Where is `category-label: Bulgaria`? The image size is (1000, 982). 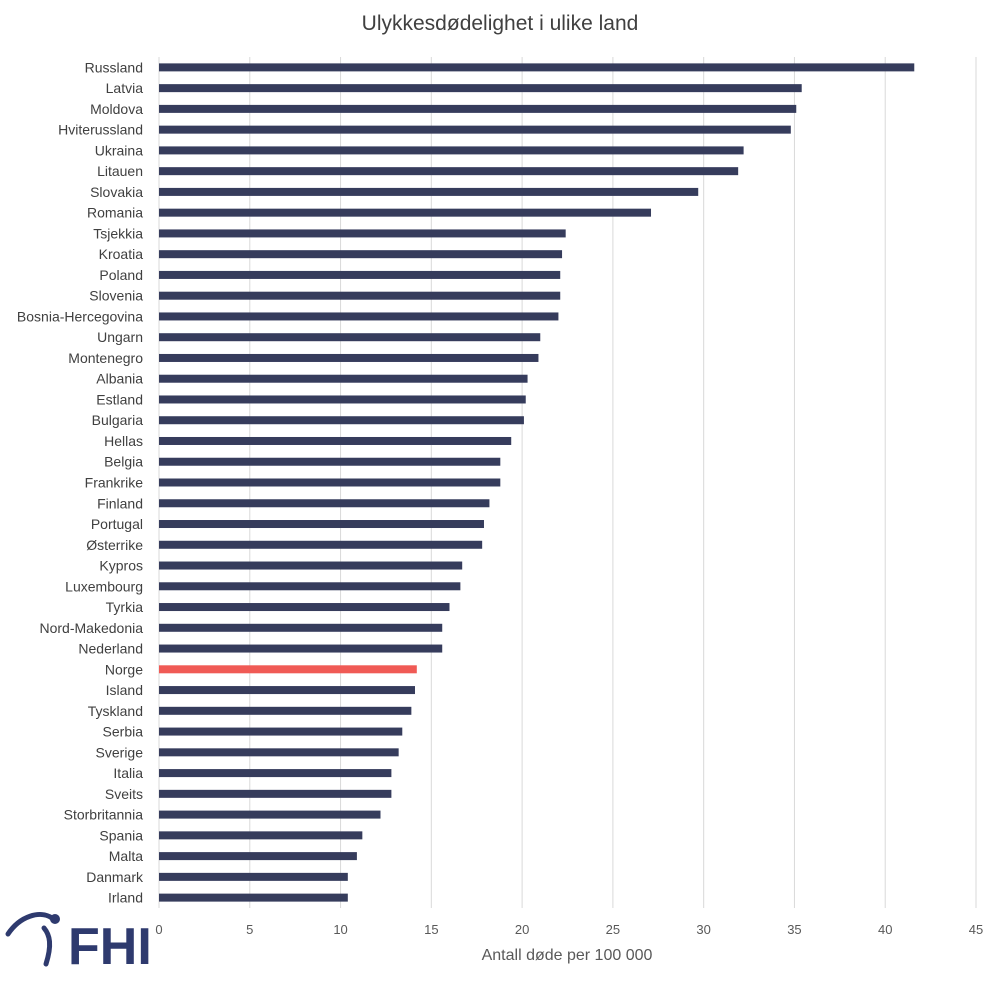 category-label: Bulgaria is located at coordinates (118, 420).